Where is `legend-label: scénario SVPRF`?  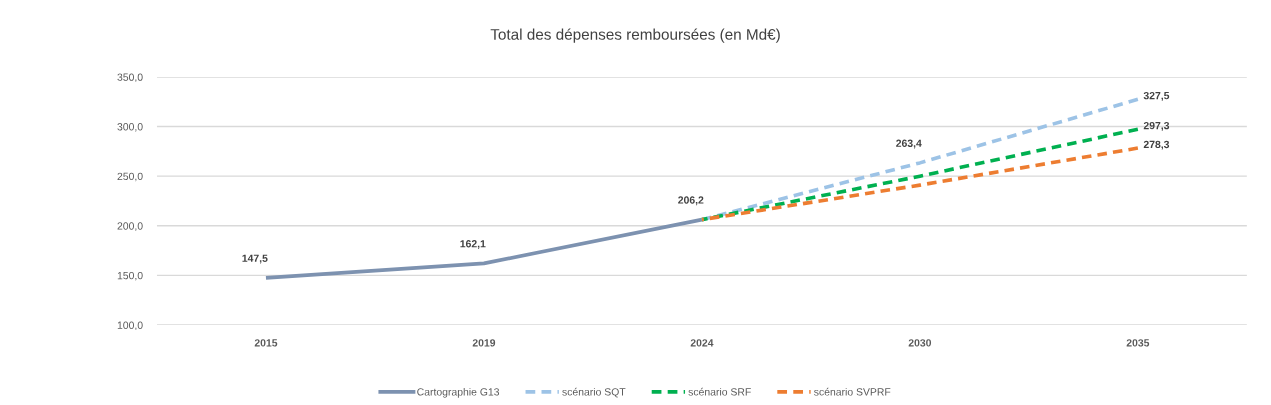
legend-label: scénario SVPRF is located at coordinates (852, 391).